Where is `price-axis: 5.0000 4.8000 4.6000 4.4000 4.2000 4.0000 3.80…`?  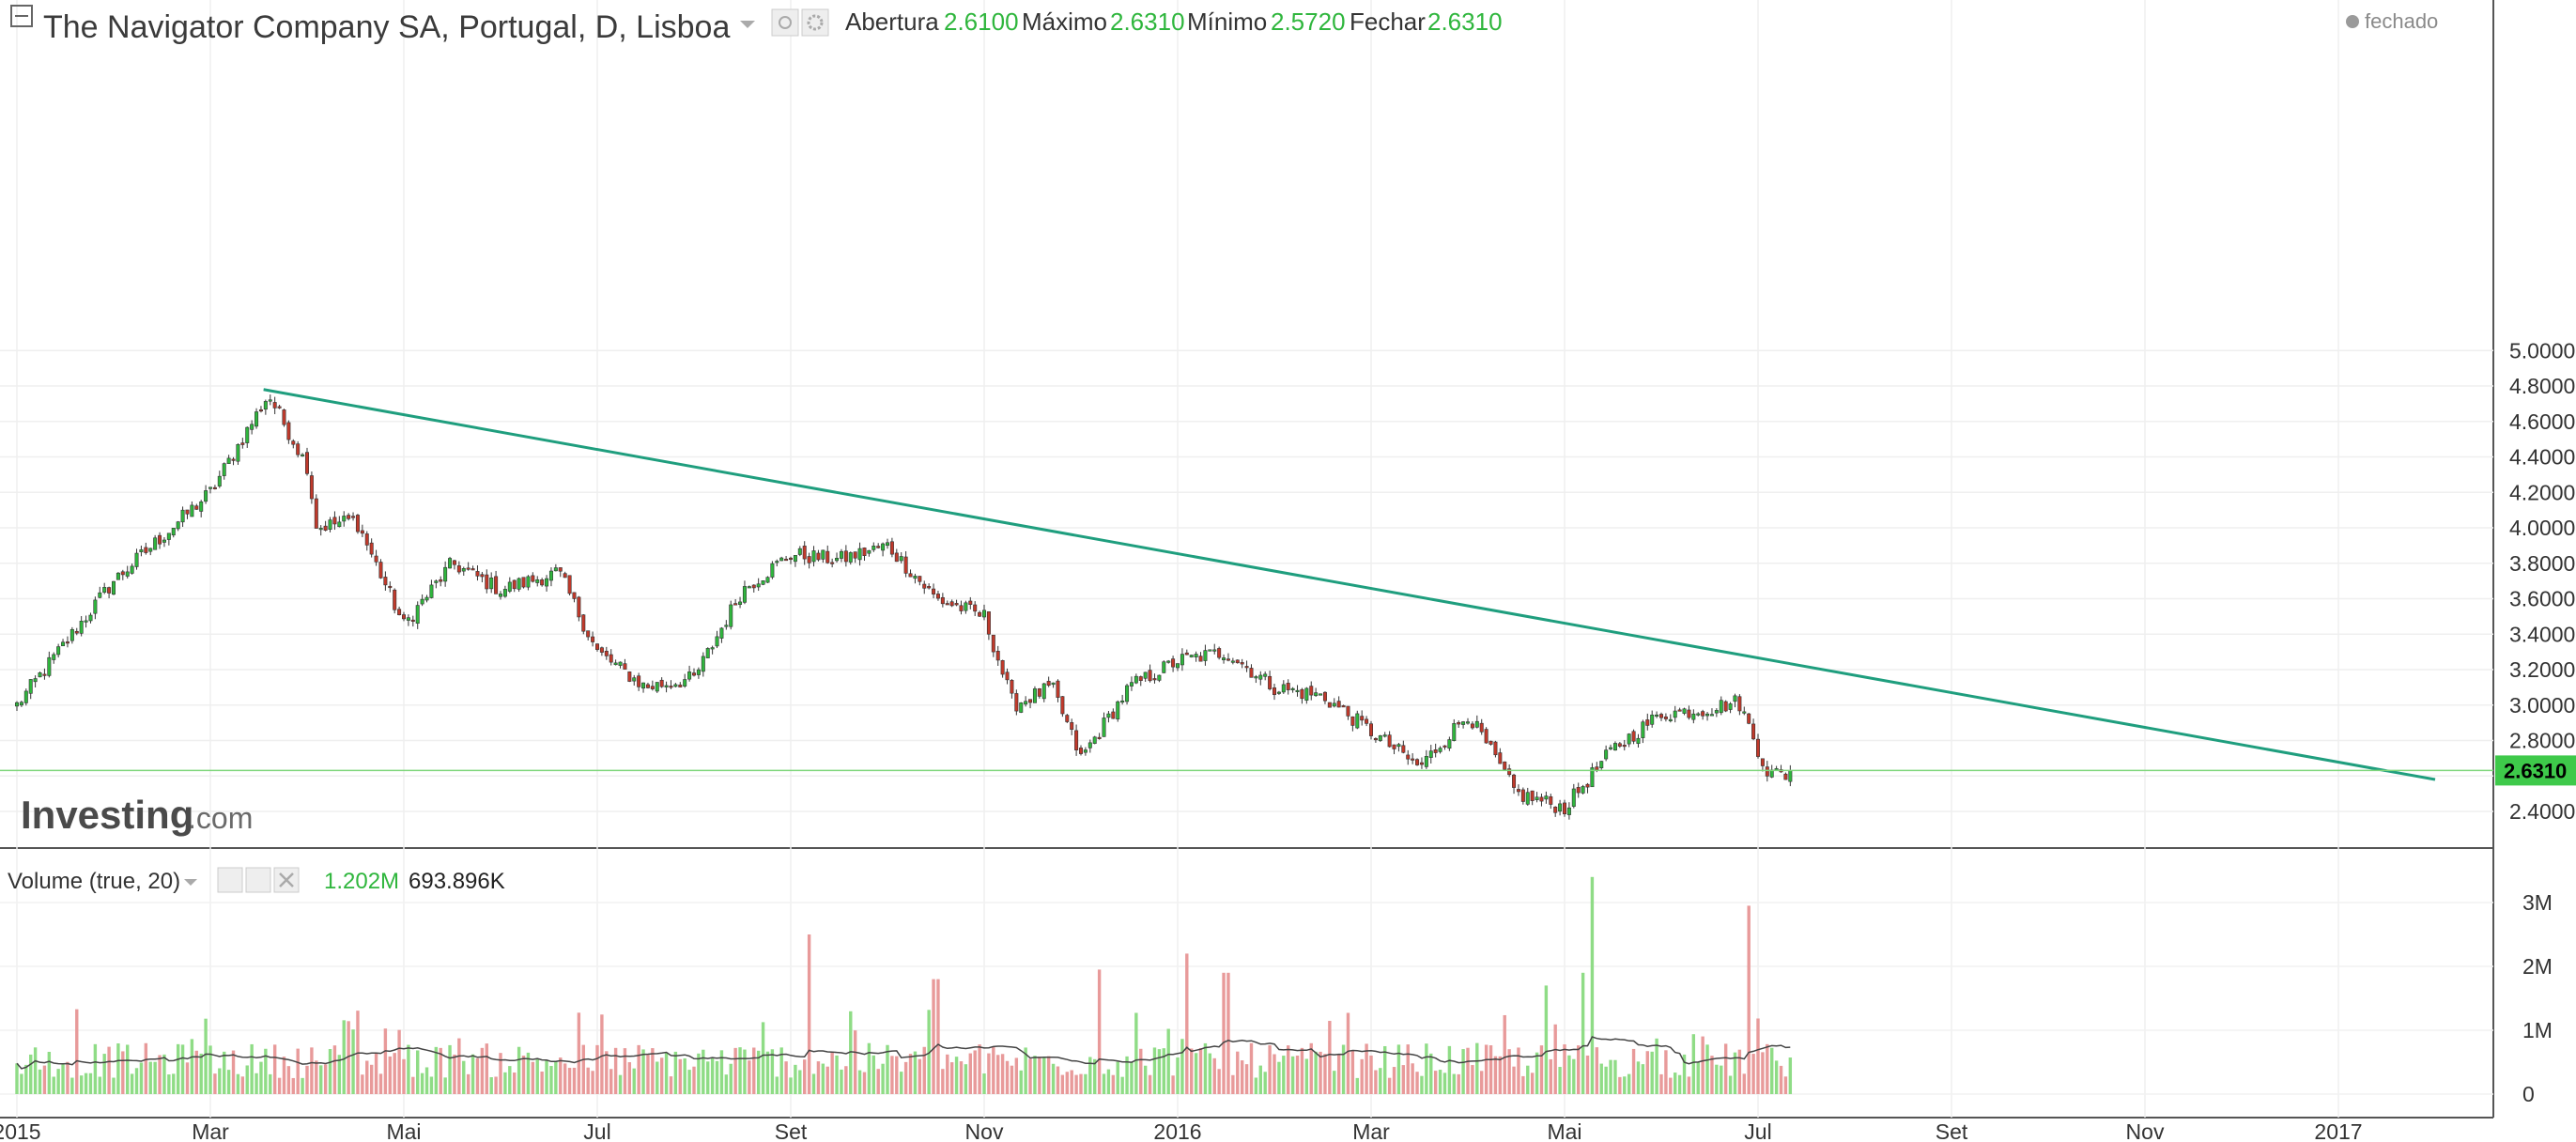
price-axis: 5.0000 4.8000 4.6000 4.4000 4.2000 4.0000 3.80… is located at coordinates (2542, 581).